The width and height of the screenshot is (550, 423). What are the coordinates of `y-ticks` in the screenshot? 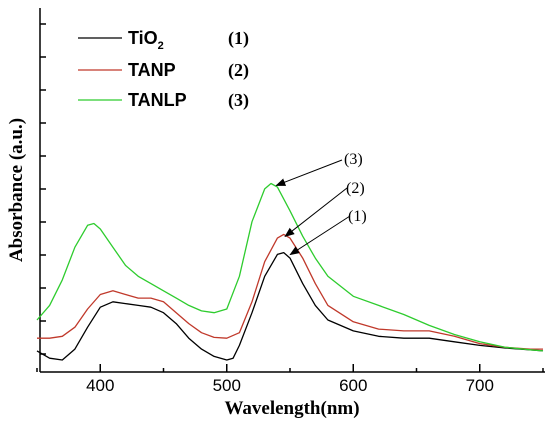 It's located at (43, 189).